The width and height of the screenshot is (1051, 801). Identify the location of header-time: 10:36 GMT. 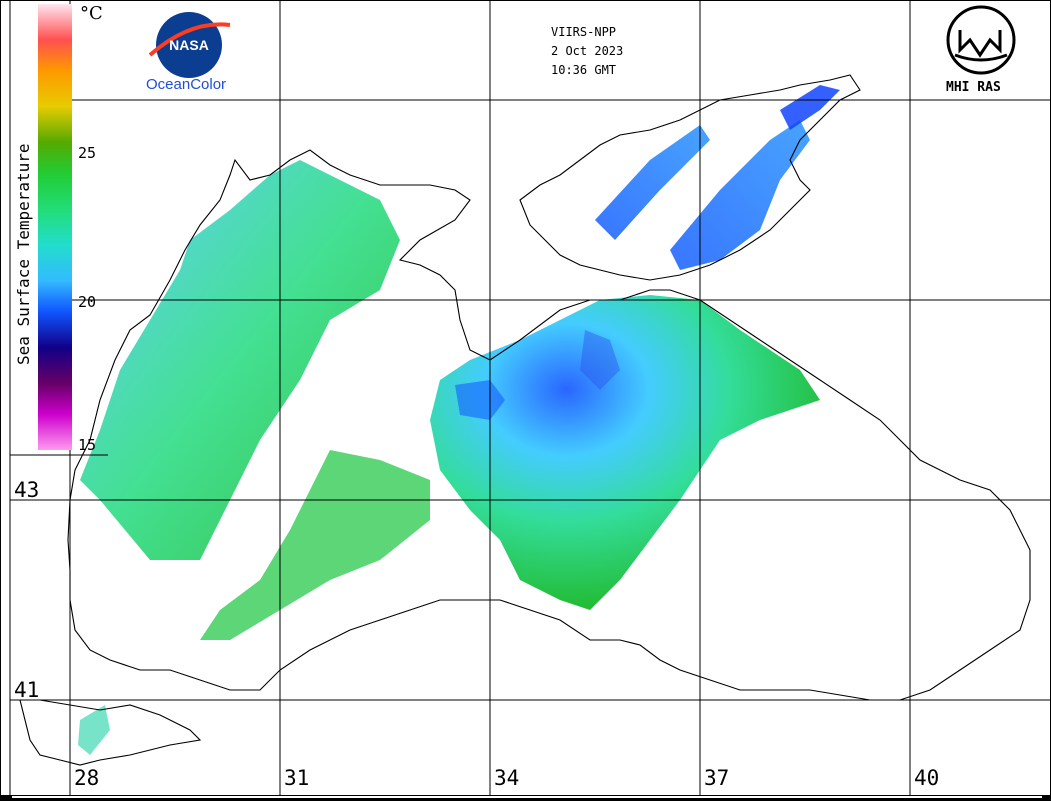
(584, 70).